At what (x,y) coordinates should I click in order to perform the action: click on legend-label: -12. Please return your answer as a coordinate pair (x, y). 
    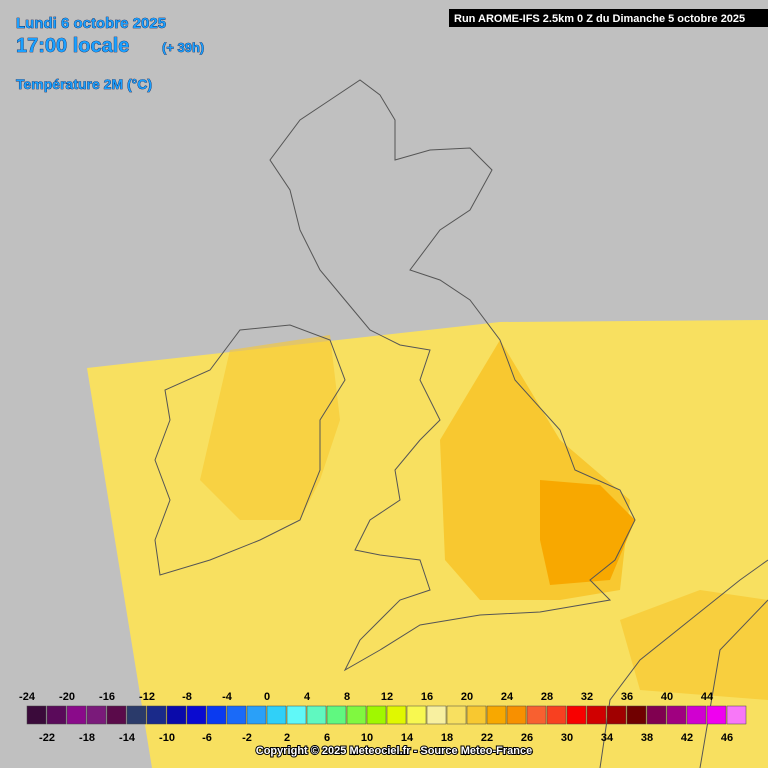
    Looking at the image, I should click on (147, 697).